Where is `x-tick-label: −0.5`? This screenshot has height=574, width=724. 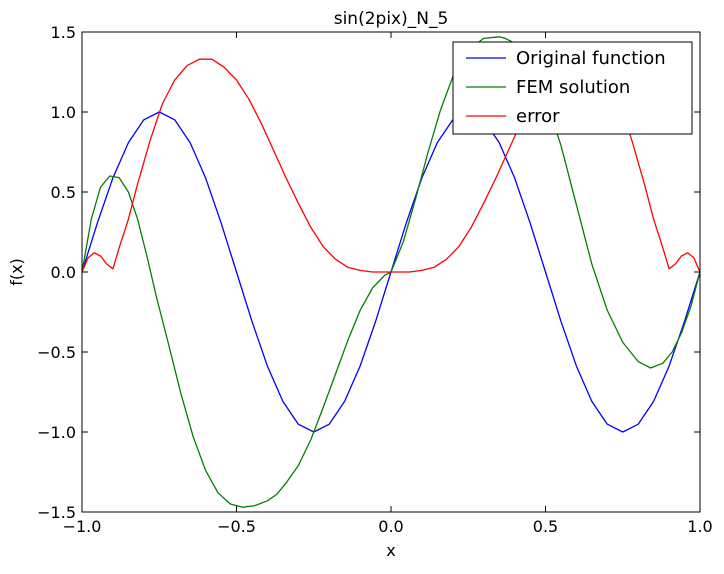 x-tick-label: −0.5 is located at coordinates (236, 526).